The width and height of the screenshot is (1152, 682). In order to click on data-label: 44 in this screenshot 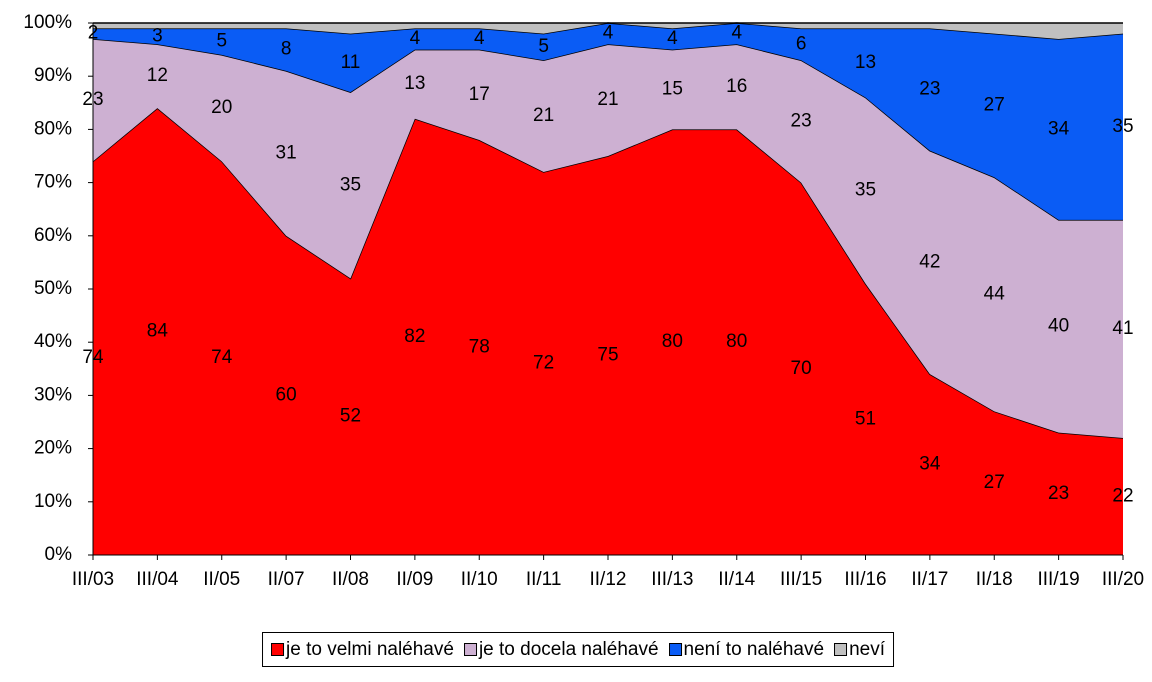, I will do `click(995, 293)`.